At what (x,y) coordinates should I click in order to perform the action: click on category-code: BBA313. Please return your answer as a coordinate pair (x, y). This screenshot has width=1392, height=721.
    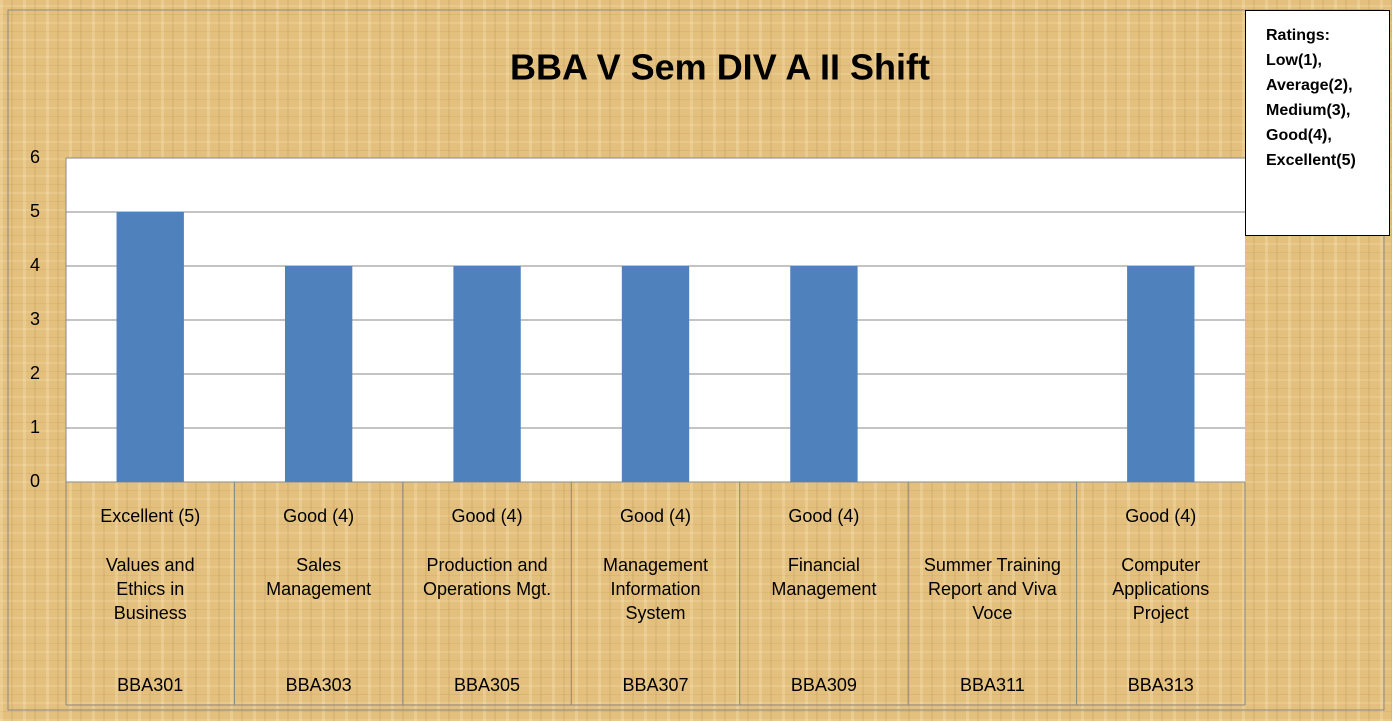
    Looking at the image, I should click on (1160, 685).